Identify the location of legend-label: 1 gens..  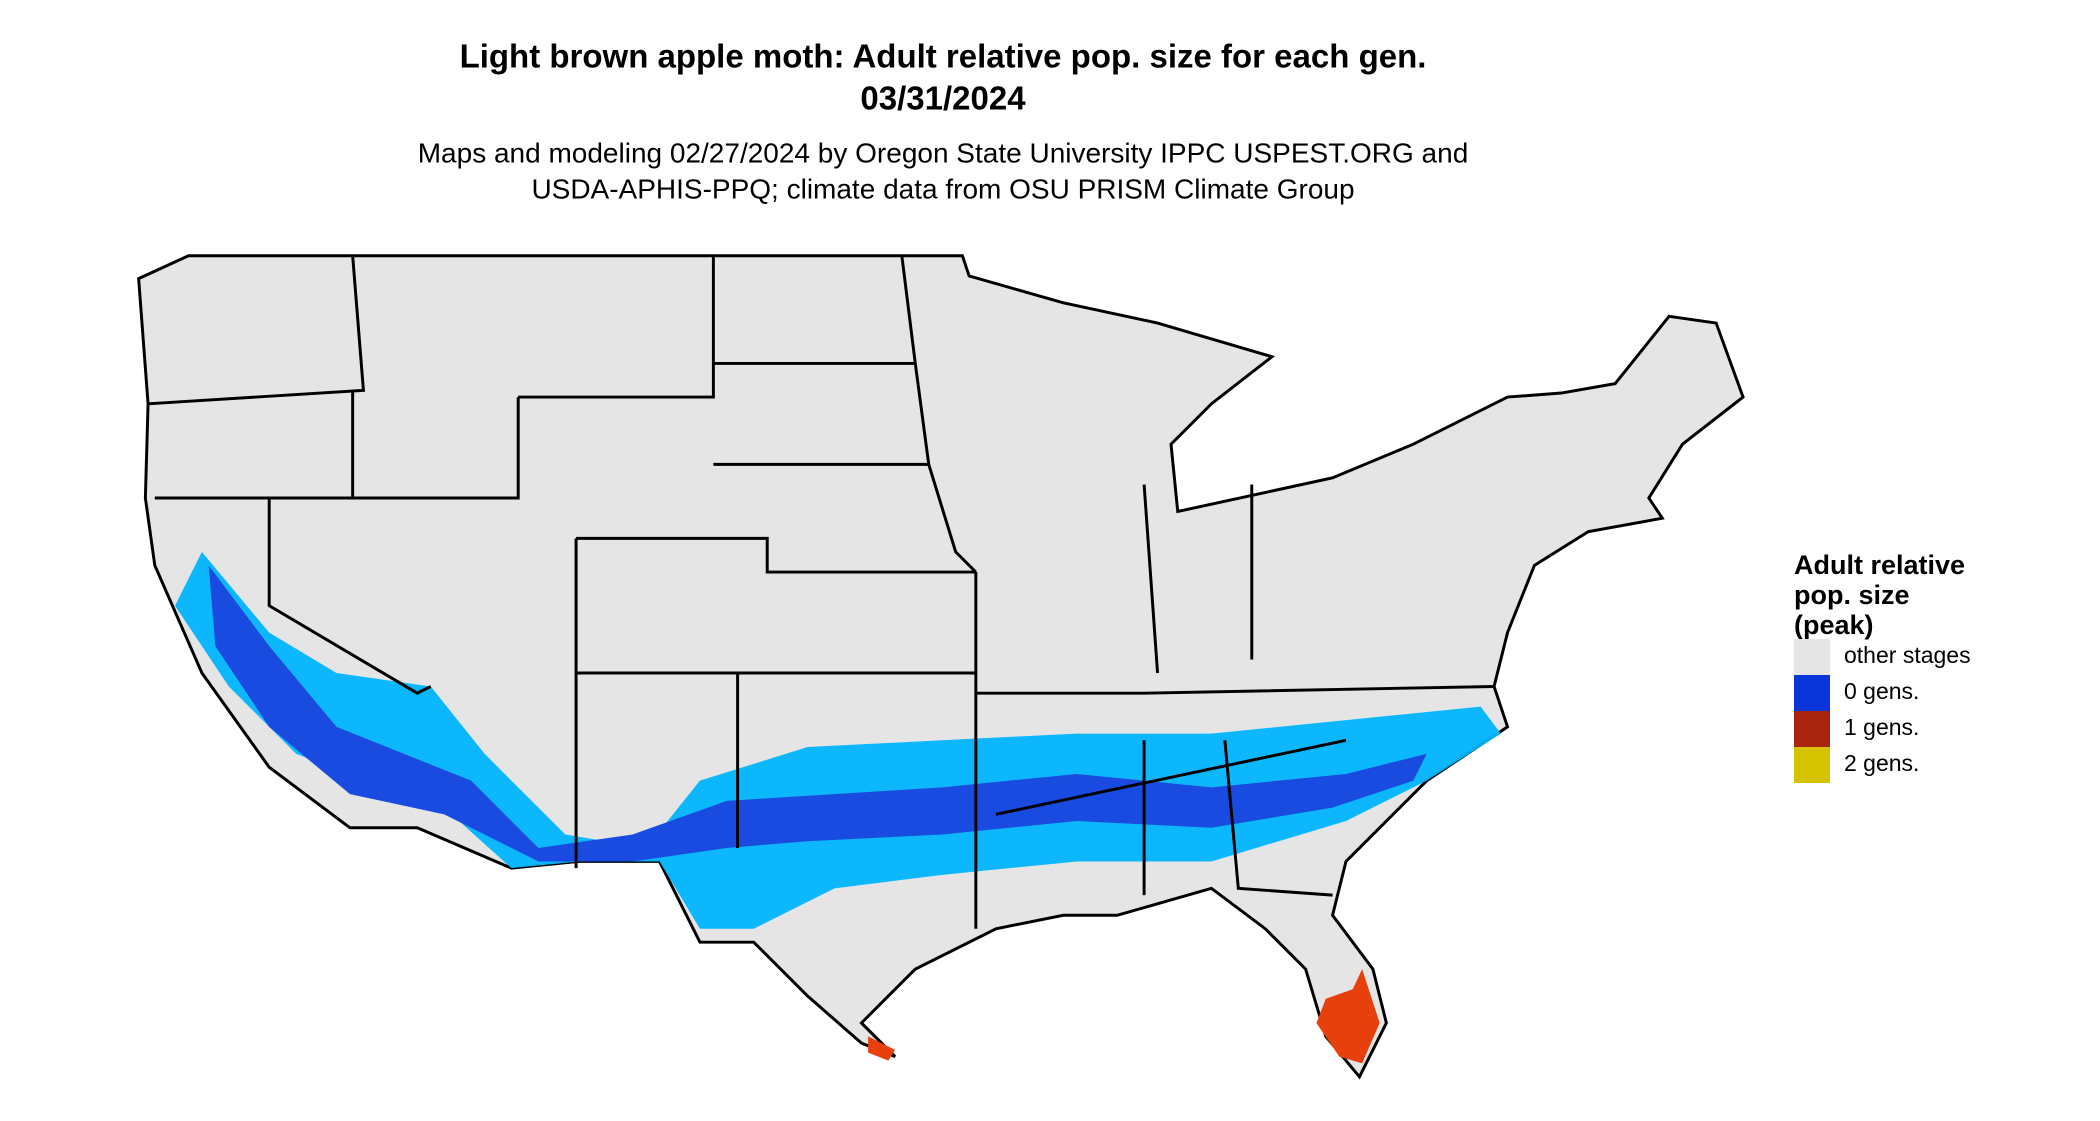
(1881, 727).